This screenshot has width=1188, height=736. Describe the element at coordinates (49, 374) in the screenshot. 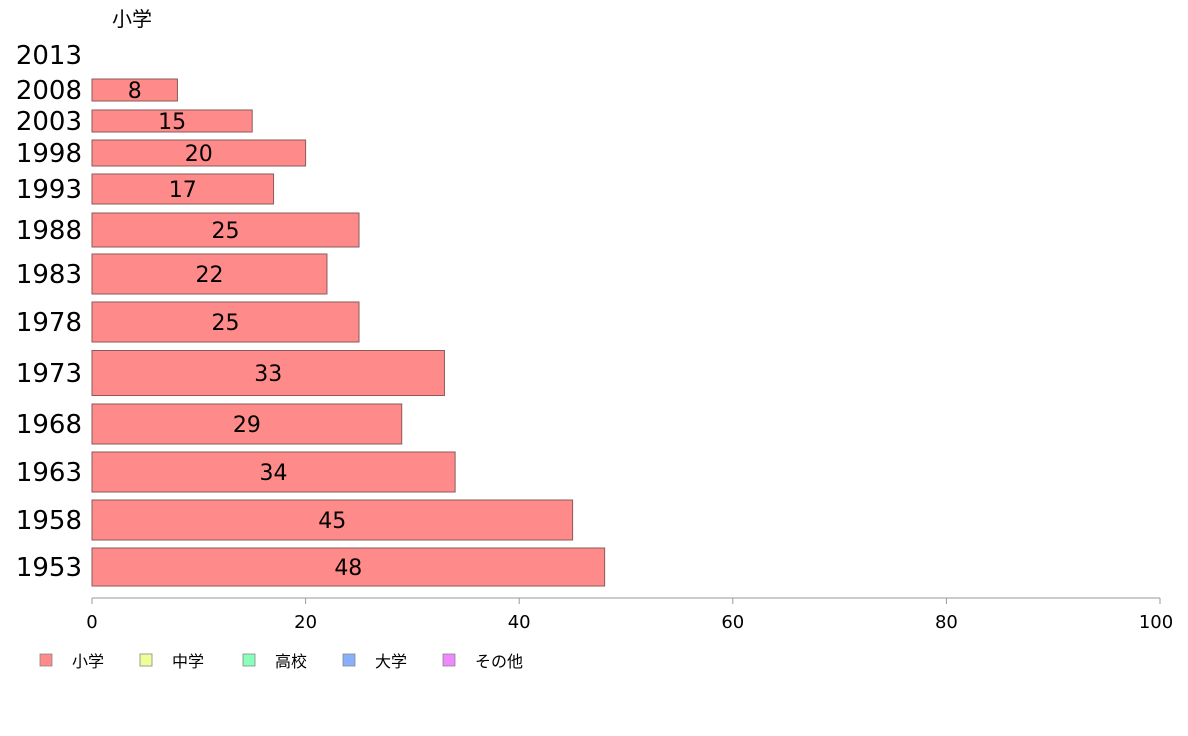

I see `category-label: 1973` at that location.